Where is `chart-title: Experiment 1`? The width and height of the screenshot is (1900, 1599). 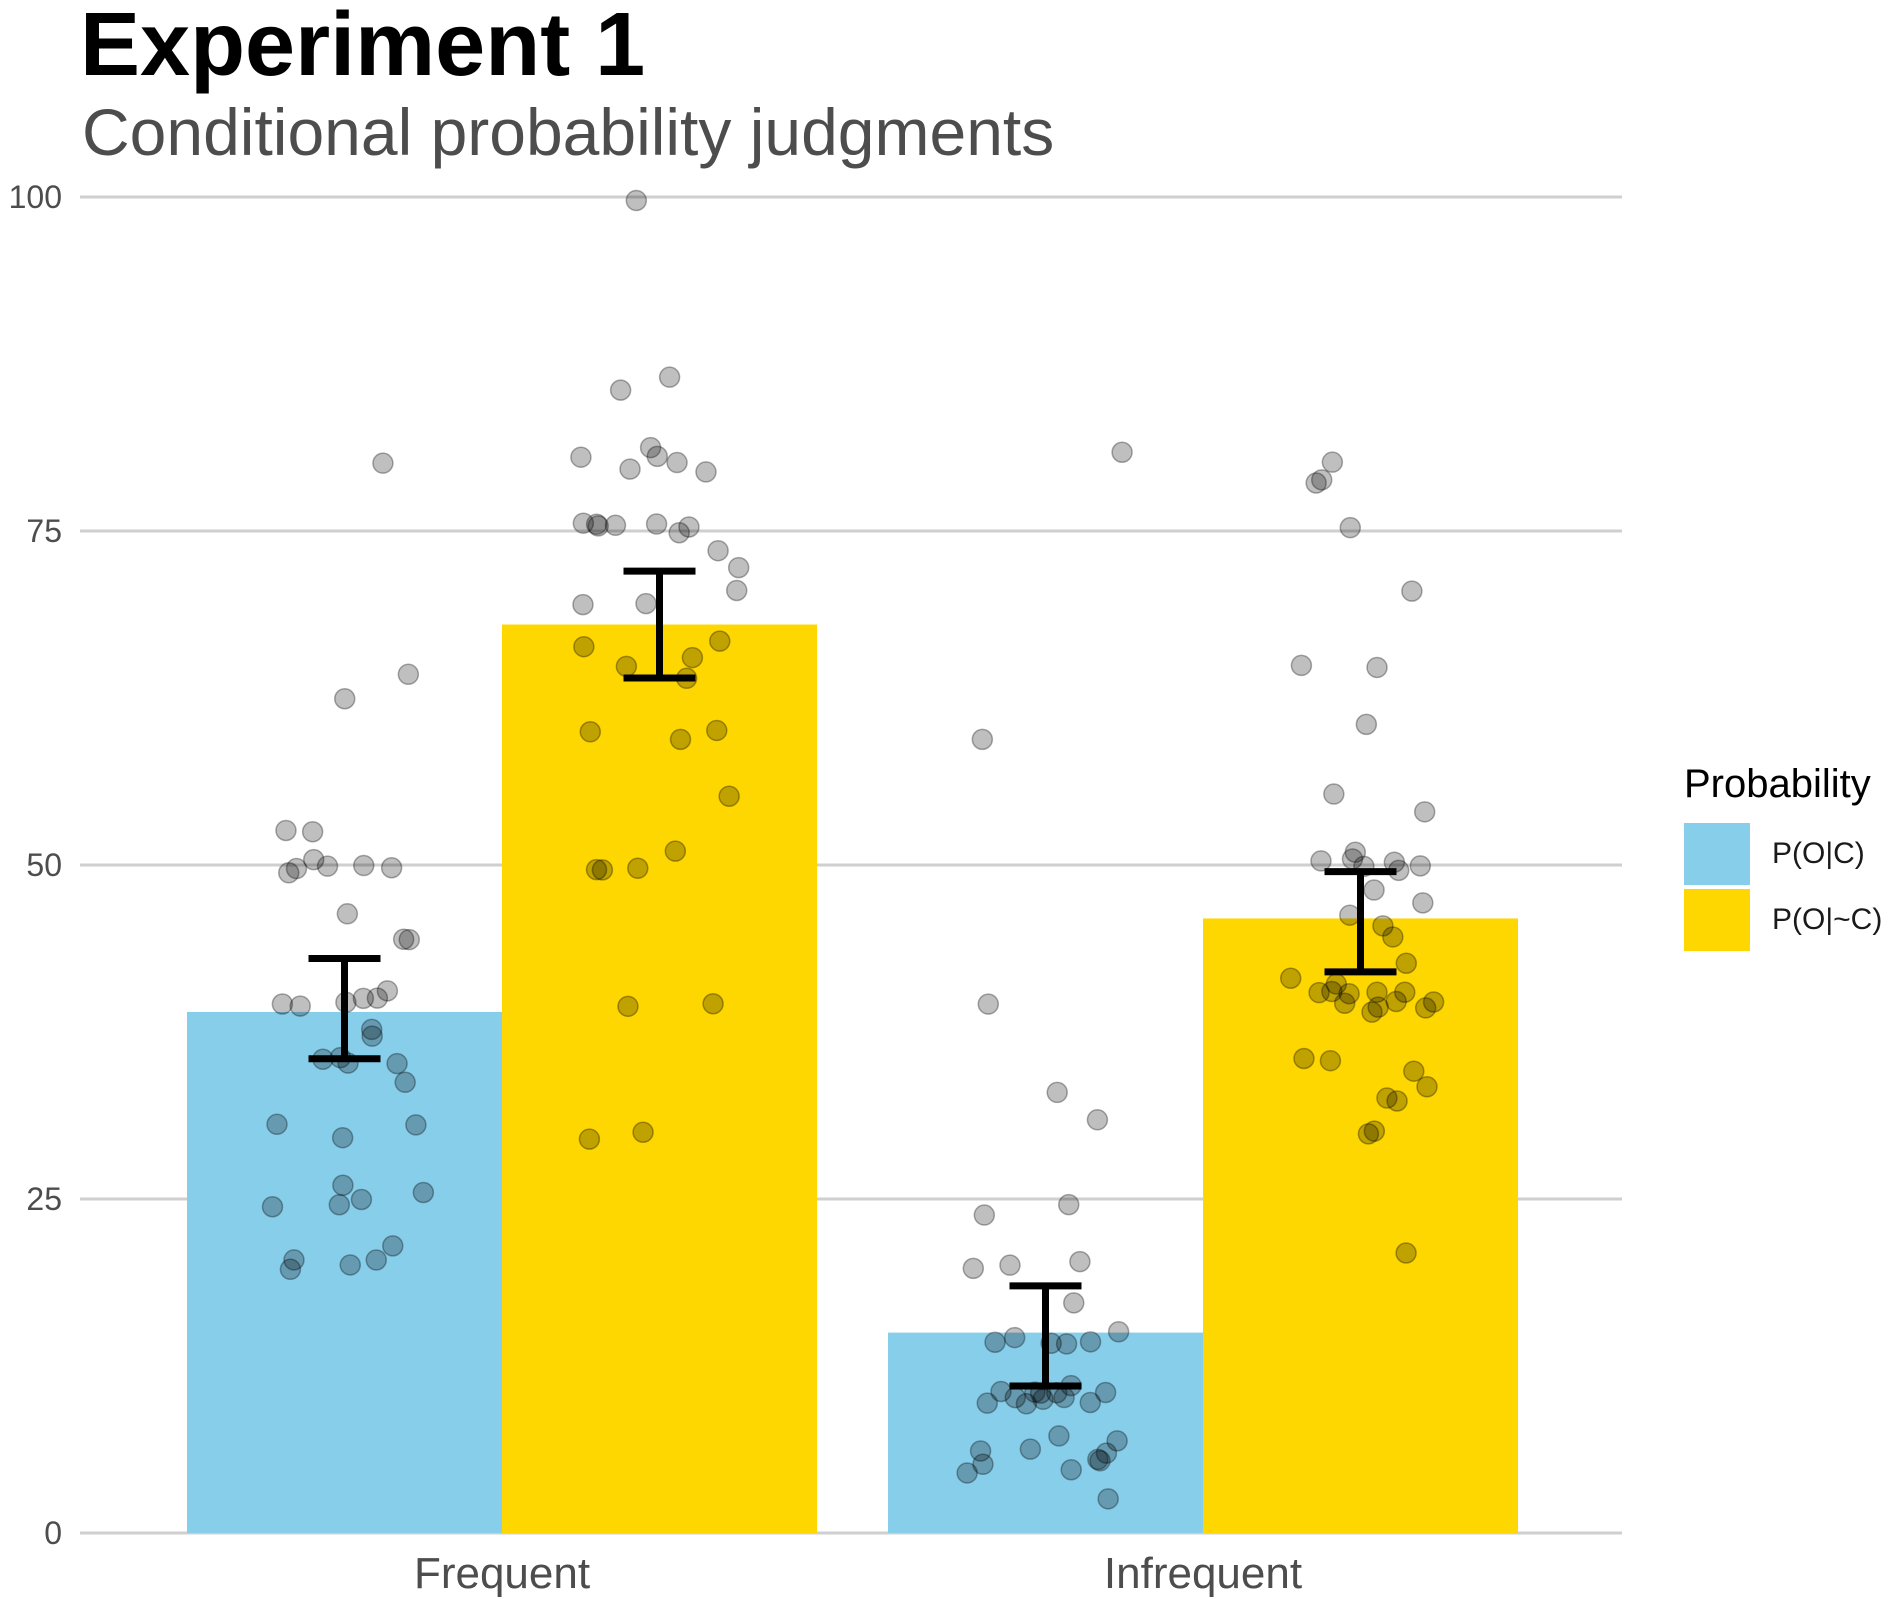 chart-title: Experiment 1 is located at coordinates (363, 47).